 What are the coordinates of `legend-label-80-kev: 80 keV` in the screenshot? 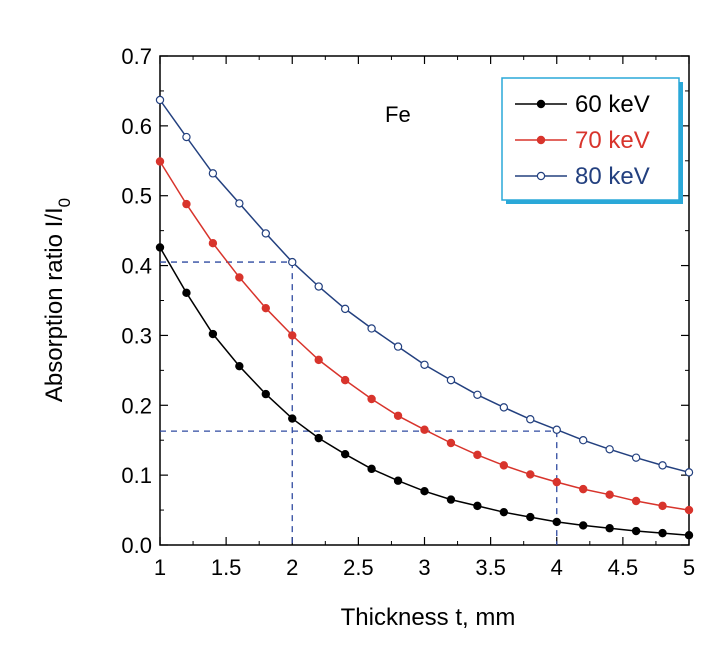 It's located at (612, 176).